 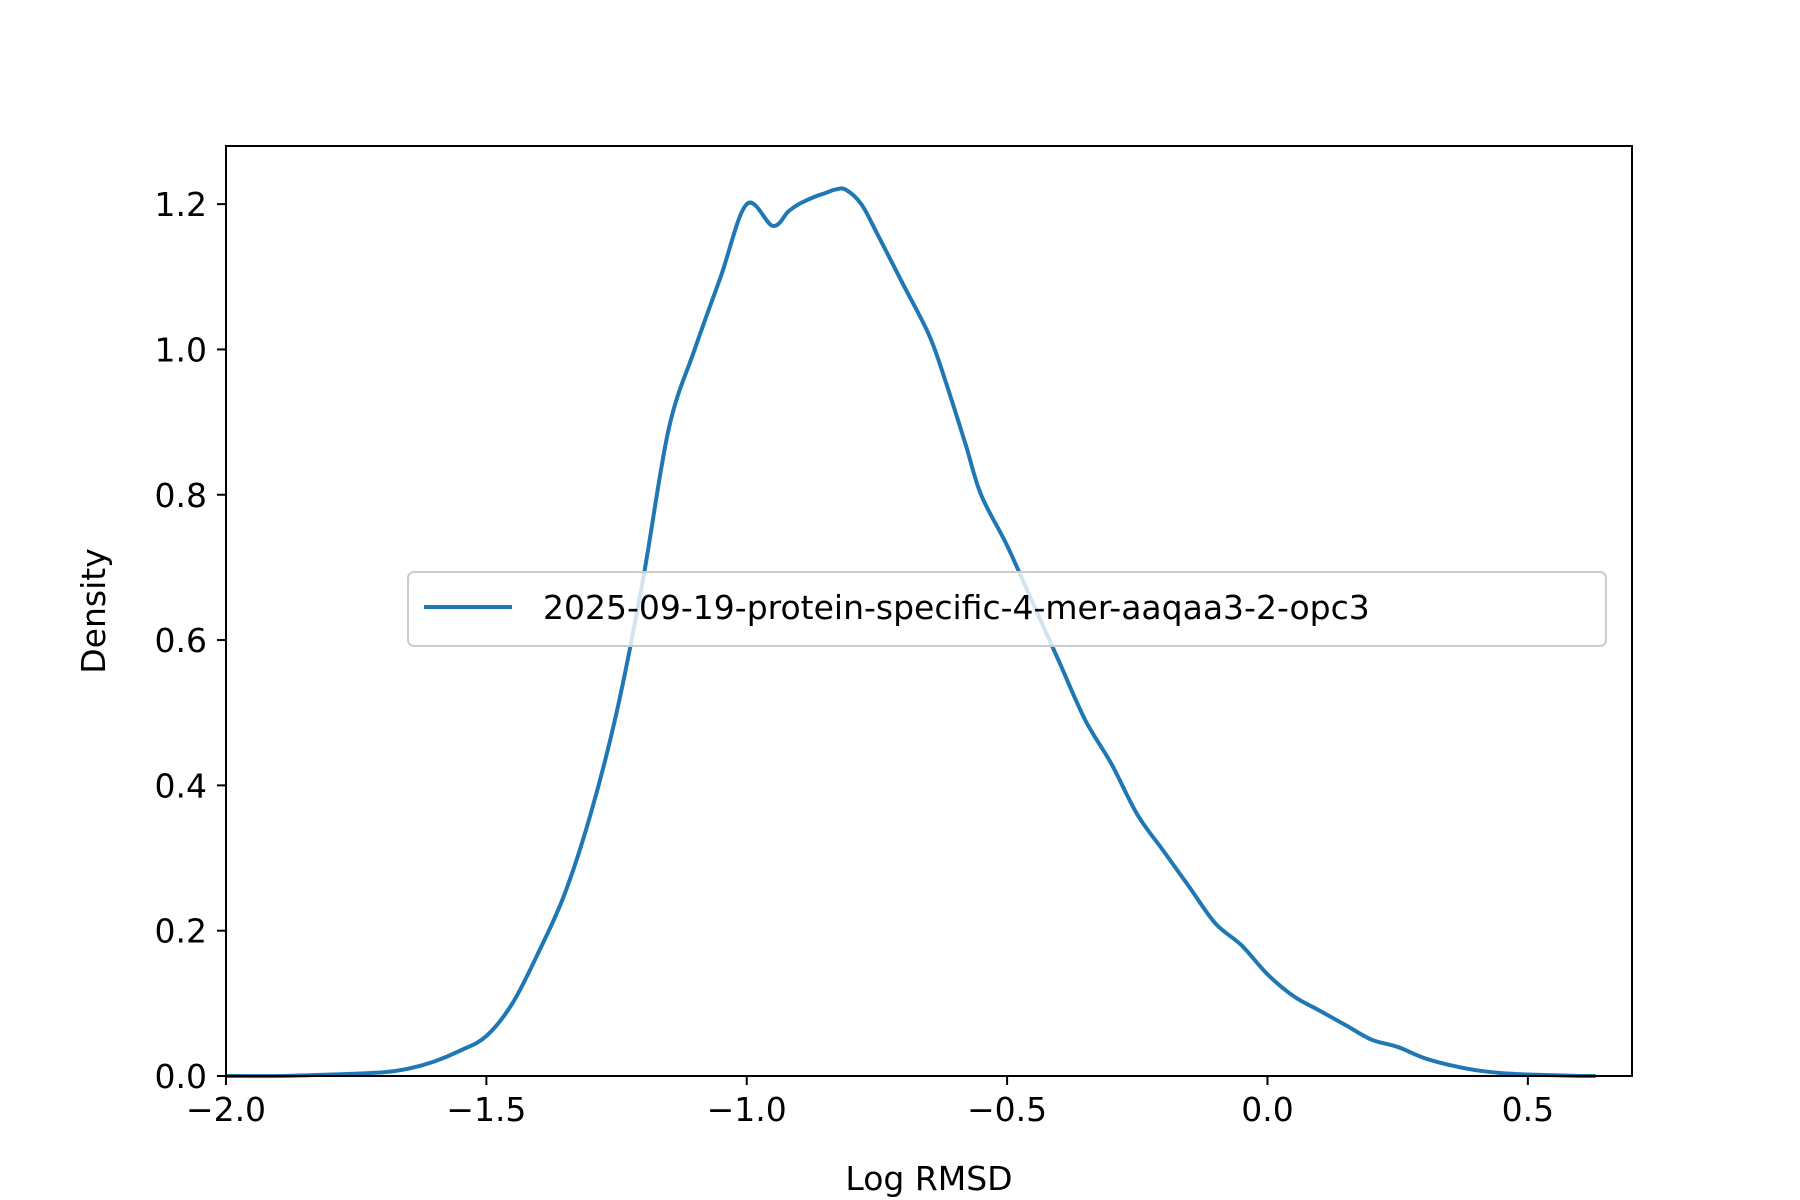 What do you see at coordinates (1007, 1109) in the screenshot?
I see `x-tick-label: −0.5` at bounding box center [1007, 1109].